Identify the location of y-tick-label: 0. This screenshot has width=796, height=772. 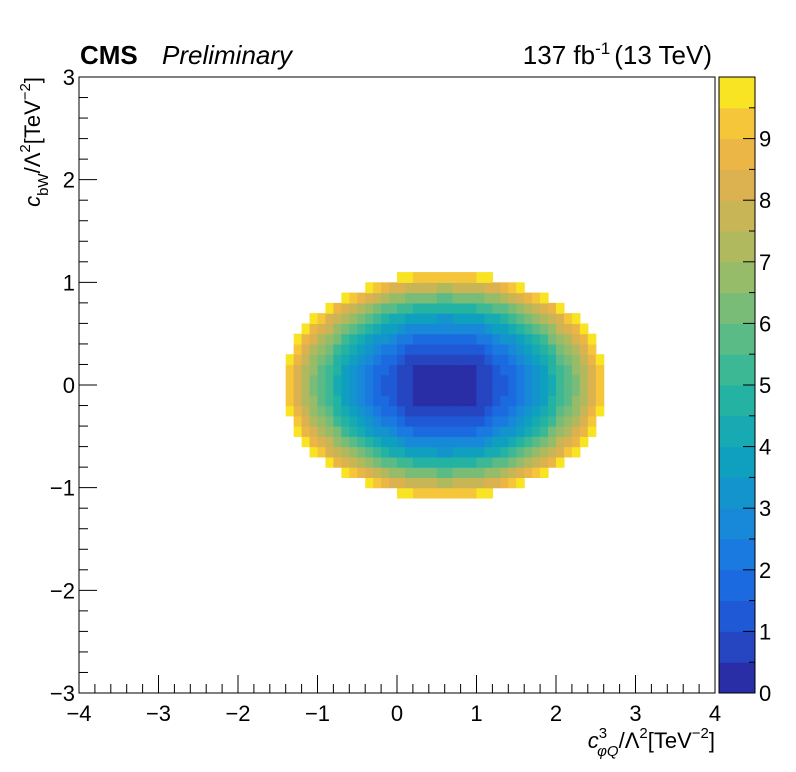
(69, 385).